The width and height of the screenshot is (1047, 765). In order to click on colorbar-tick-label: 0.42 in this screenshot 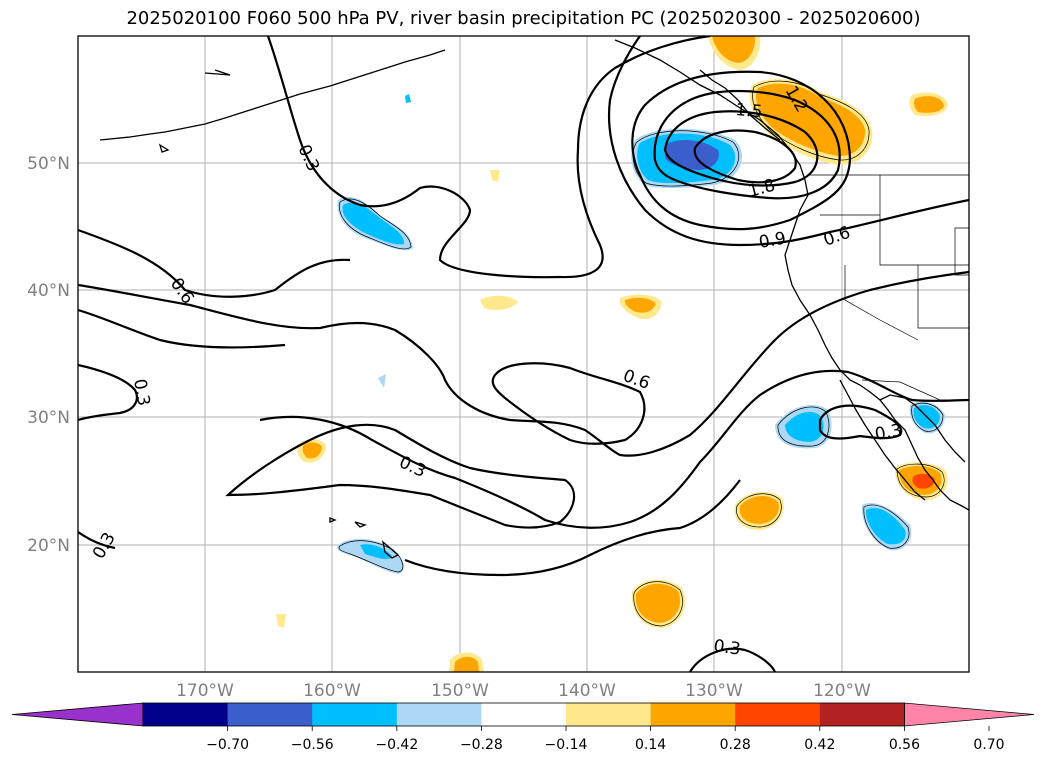, I will do `click(819, 745)`.